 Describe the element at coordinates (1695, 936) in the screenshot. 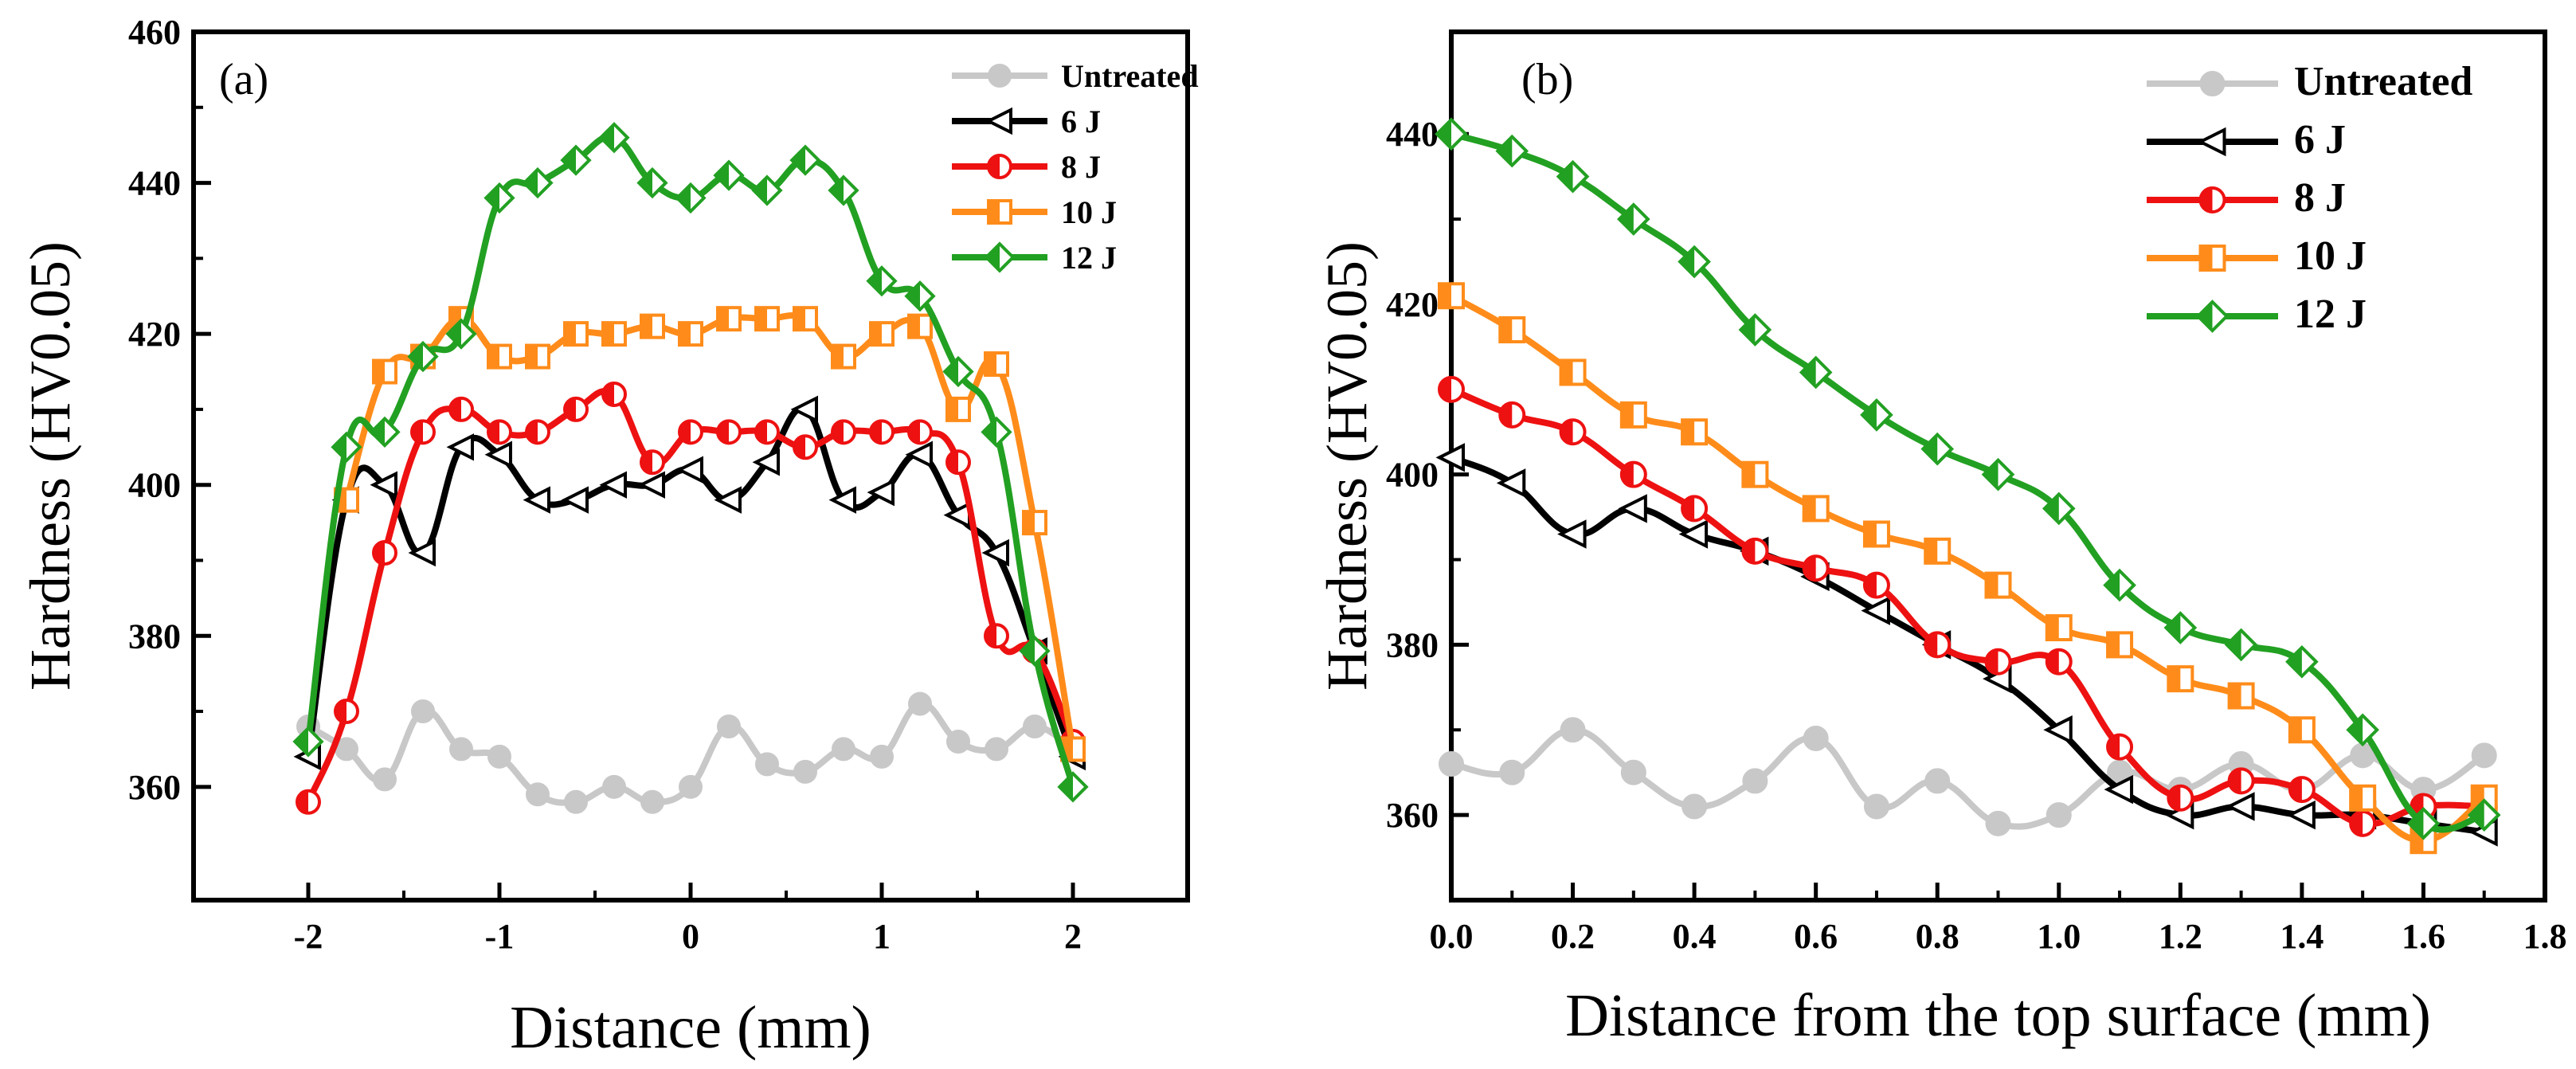

I see `x-tick-label: 0.4` at that location.